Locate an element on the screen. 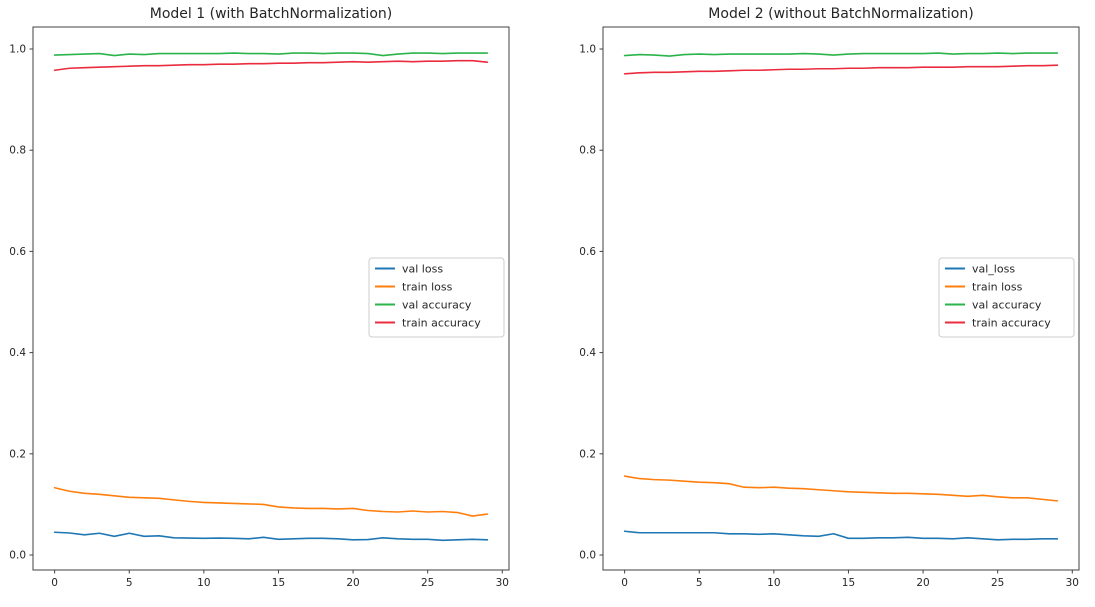 The height and width of the screenshot is (607, 1095). chart-title-model2: Model 2 (without BatchNormalization) is located at coordinates (841, 14).